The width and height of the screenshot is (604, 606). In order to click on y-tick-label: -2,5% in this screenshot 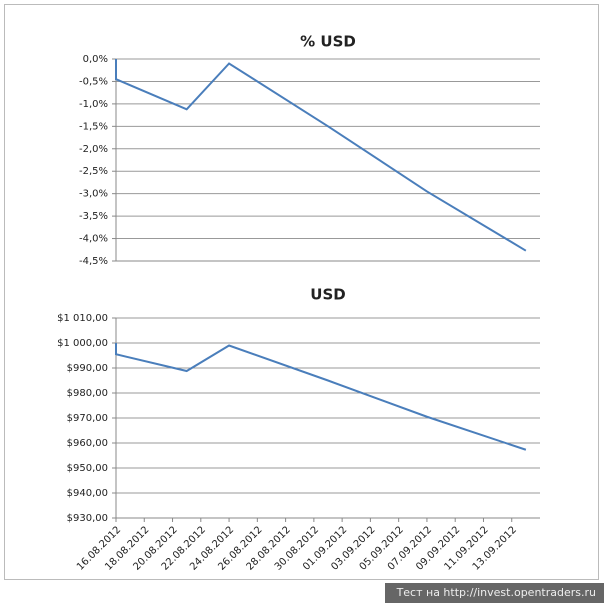, I will do `click(93, 171)`.